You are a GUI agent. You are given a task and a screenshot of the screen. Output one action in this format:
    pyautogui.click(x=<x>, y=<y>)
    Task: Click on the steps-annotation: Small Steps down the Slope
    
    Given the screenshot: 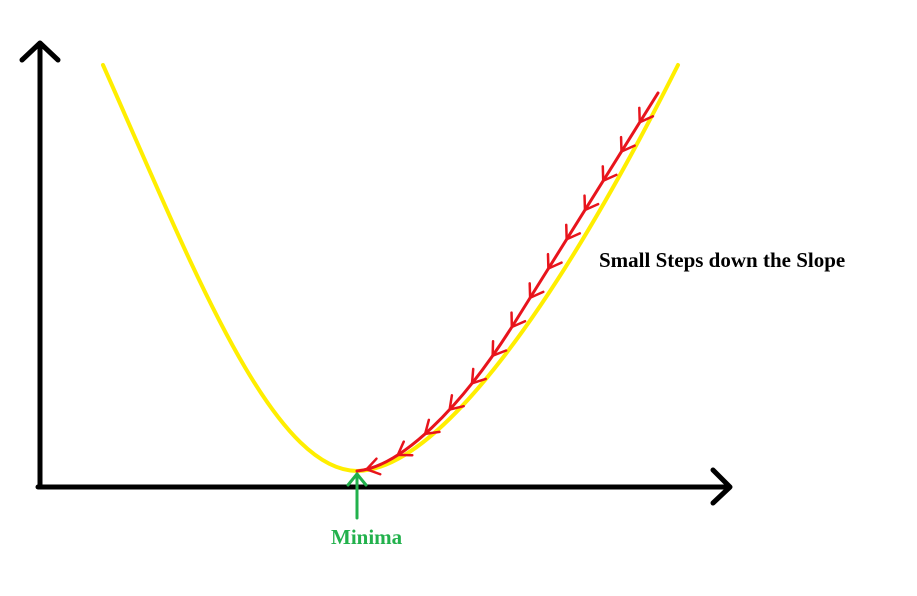 What is the action you would take?
    pyautogui.click(x=722, y=260)
    